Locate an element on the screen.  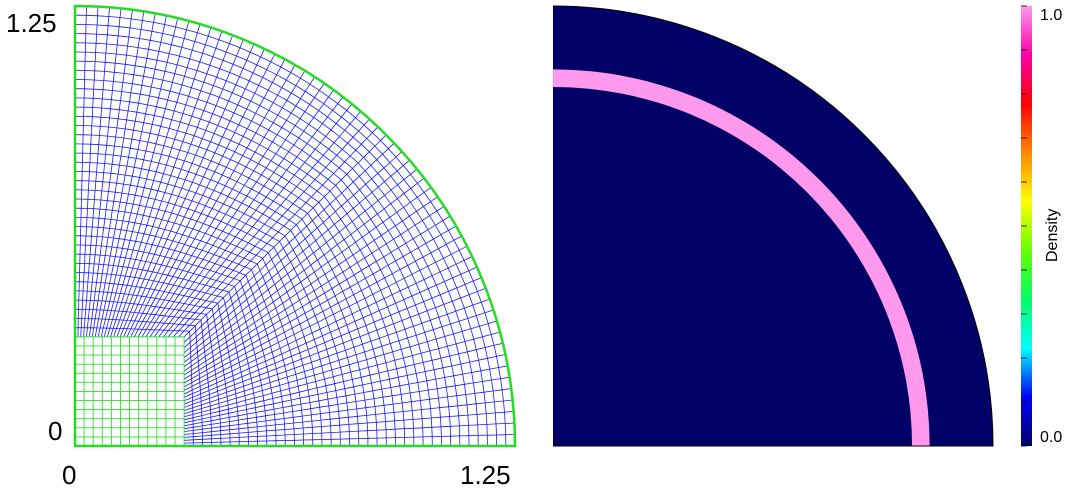
colorbar-title: Density is located at coordinates (1052, 235).